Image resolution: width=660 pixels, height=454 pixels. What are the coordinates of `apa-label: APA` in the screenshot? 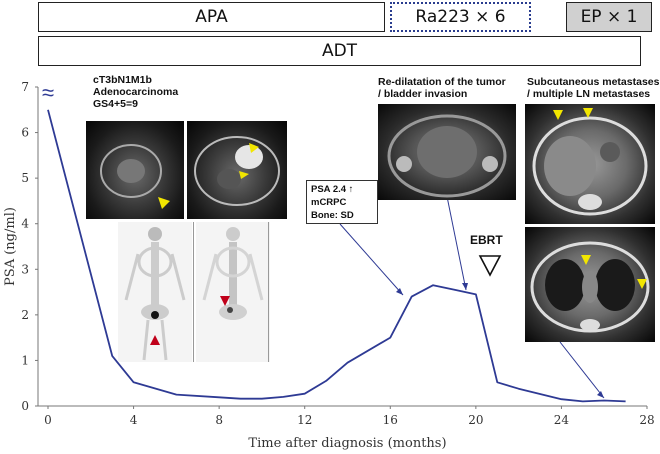 It's located at (211, 17).